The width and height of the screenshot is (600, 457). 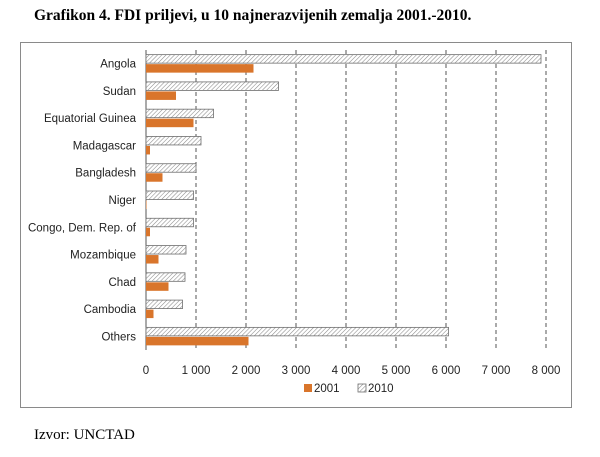 What do you see at coordinates (110, 310) in the screenshot?
I see `category-label-9: Cambodia` at bounding box center [110, 310].